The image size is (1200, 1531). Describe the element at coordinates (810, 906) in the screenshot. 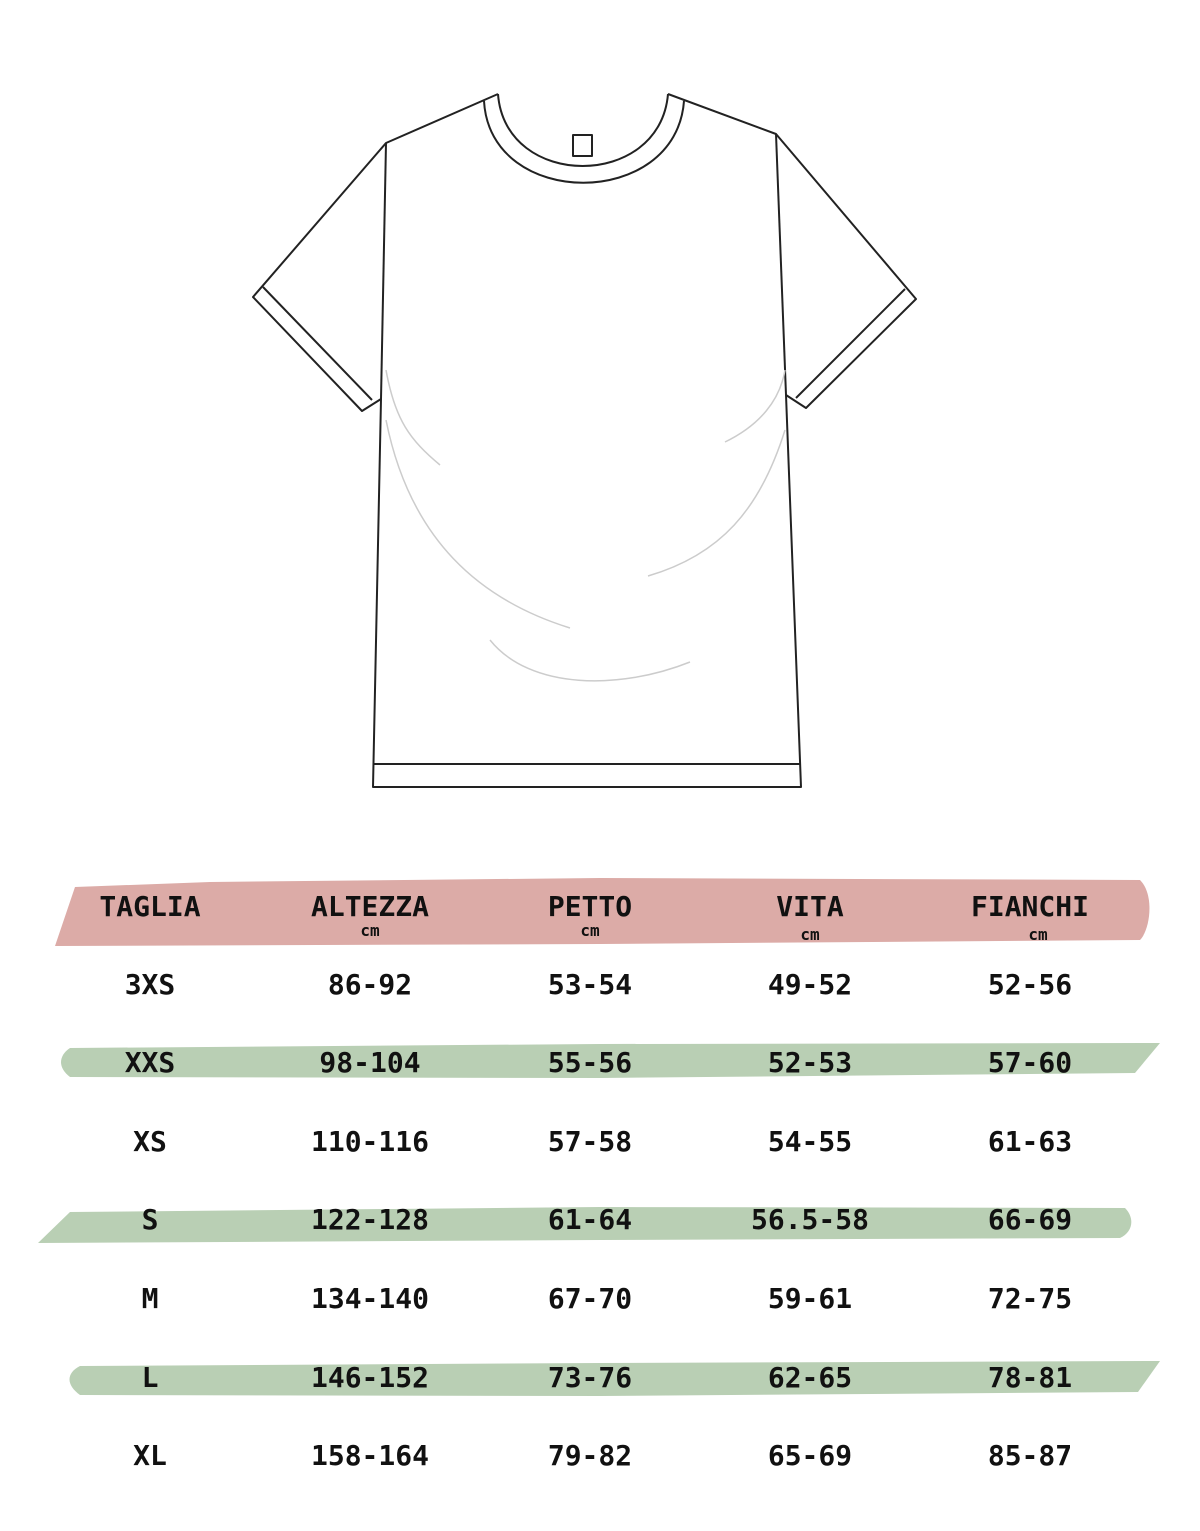

I see `header-vita: VITA` at that location.